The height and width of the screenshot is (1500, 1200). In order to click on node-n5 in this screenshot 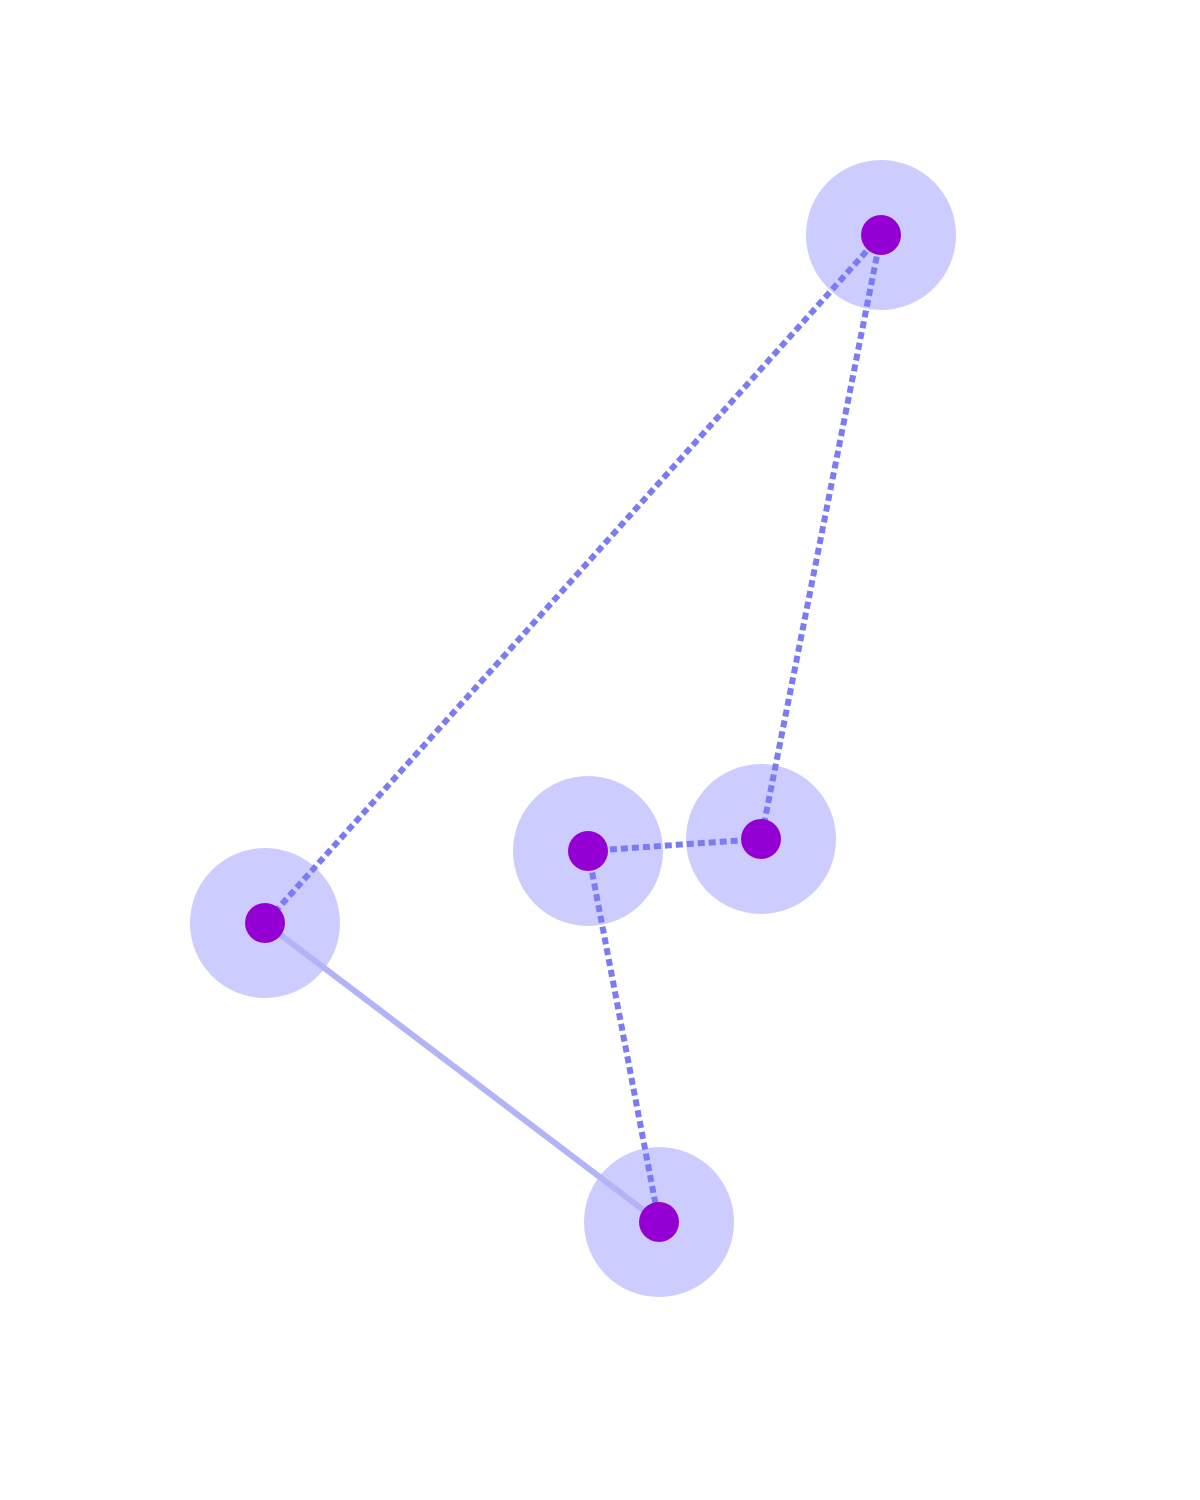, I will do `click(659, 1222)`.